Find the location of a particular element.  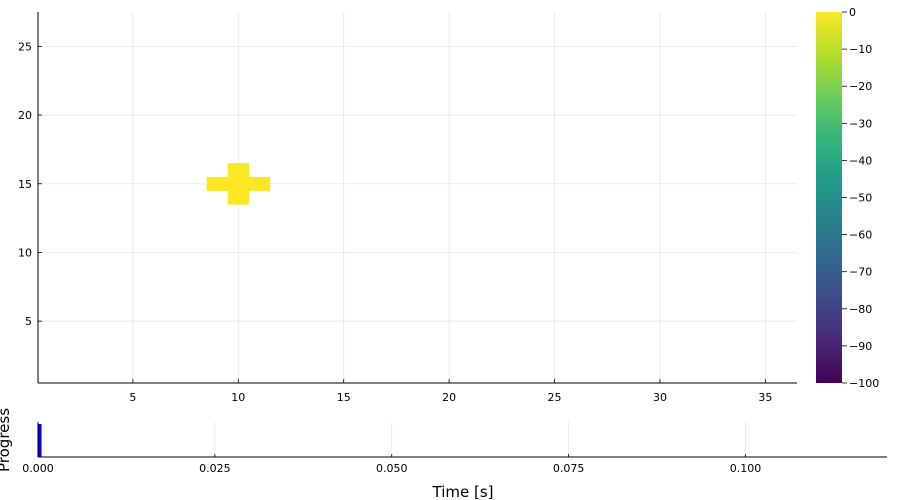

progress-x-tick-label: 0.025 is located at coordinates (215, 468).